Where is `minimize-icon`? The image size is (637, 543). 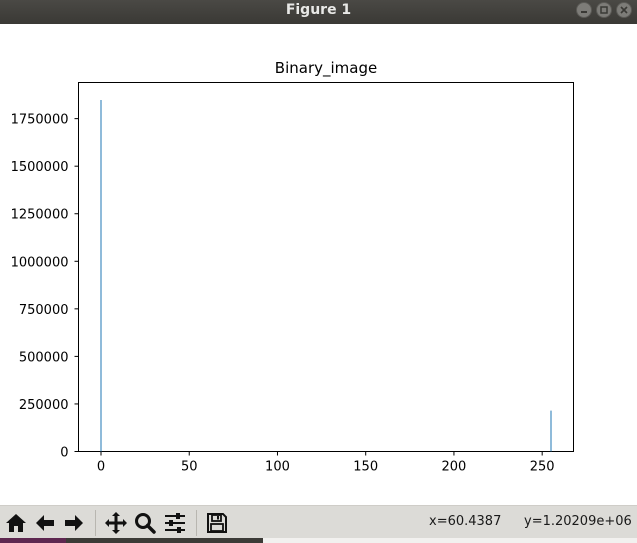 minimize-icon is located at coordinates (584, 12).